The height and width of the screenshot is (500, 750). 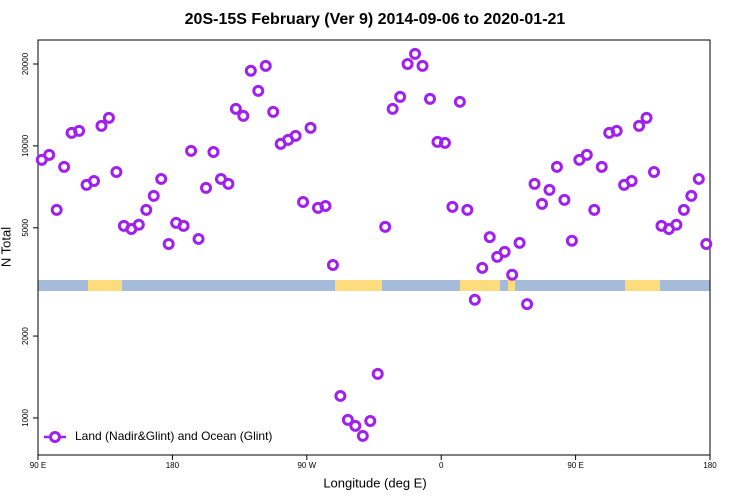 What do you see at coordinates (306, 465) in the screenshot?
I see `x-tick-label: 90 W` at bounding box center [306, 465].